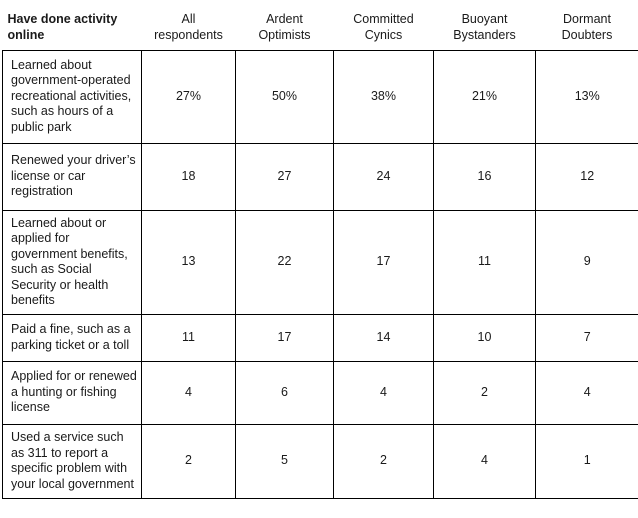 The height and width of the screenshot is (518, 638). I want to click on value-cell: 27, so click(284, 176).